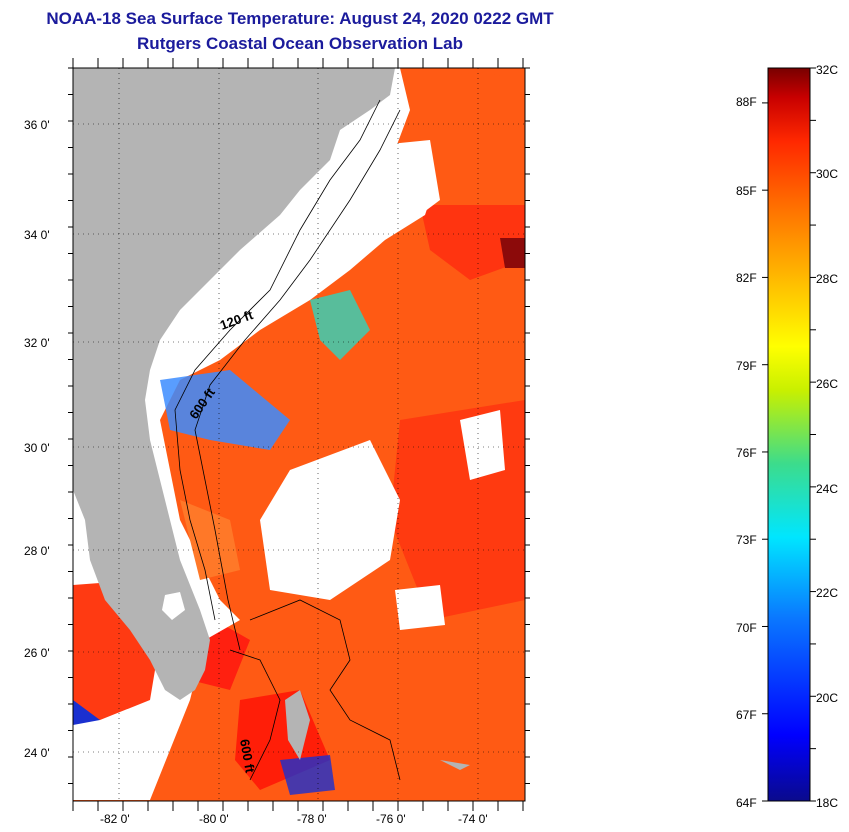 The height and width of the screenshot is (832, 849). Describe the element at coordinates (827, 70) in the screenshot. I see `colorbar-c-label: 32C` at that location.